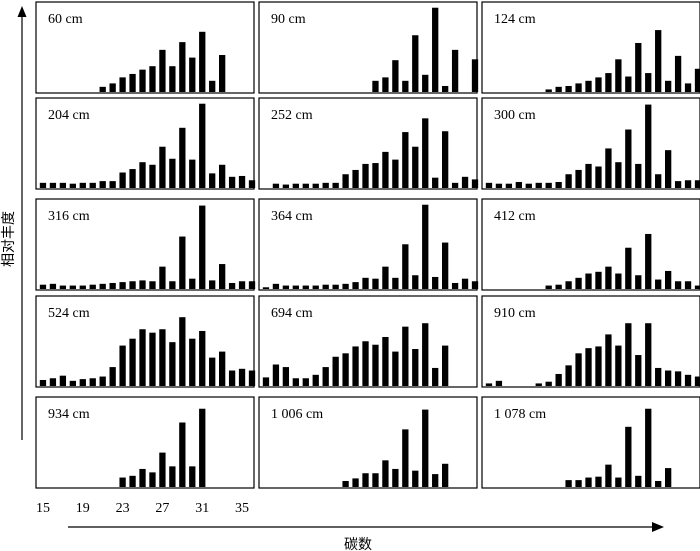 This screenshot has width=700, height=551. What do you see at coordinates (288, 19) in the screenshot?
I see `panel-label: 90 cm` at bounding box center [288, 19].